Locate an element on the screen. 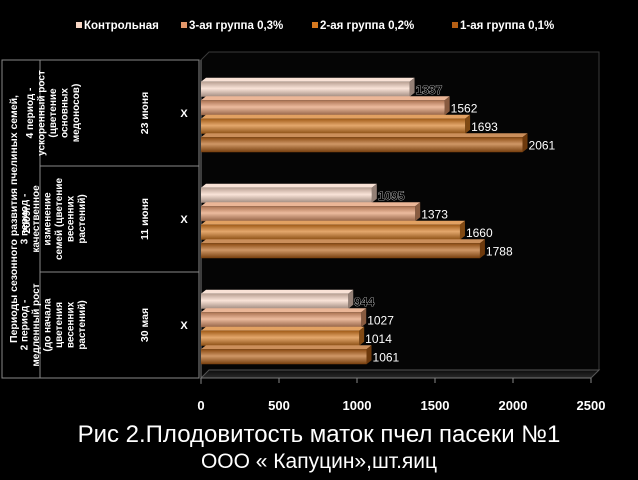 Image resolution: width=638 pixels, height=480 pixels. legend-label: 3-ая группа 0,3% is located at coordinates (236, 26).